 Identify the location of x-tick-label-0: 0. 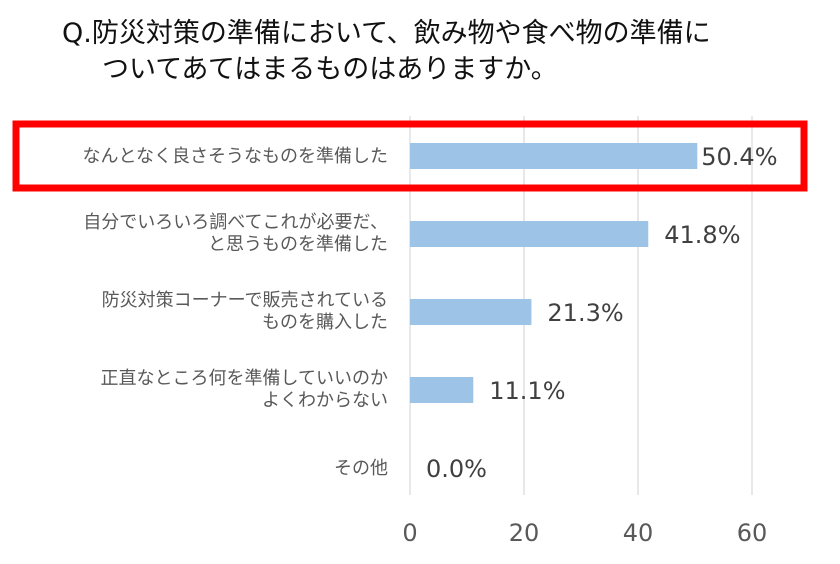
(409, 533).